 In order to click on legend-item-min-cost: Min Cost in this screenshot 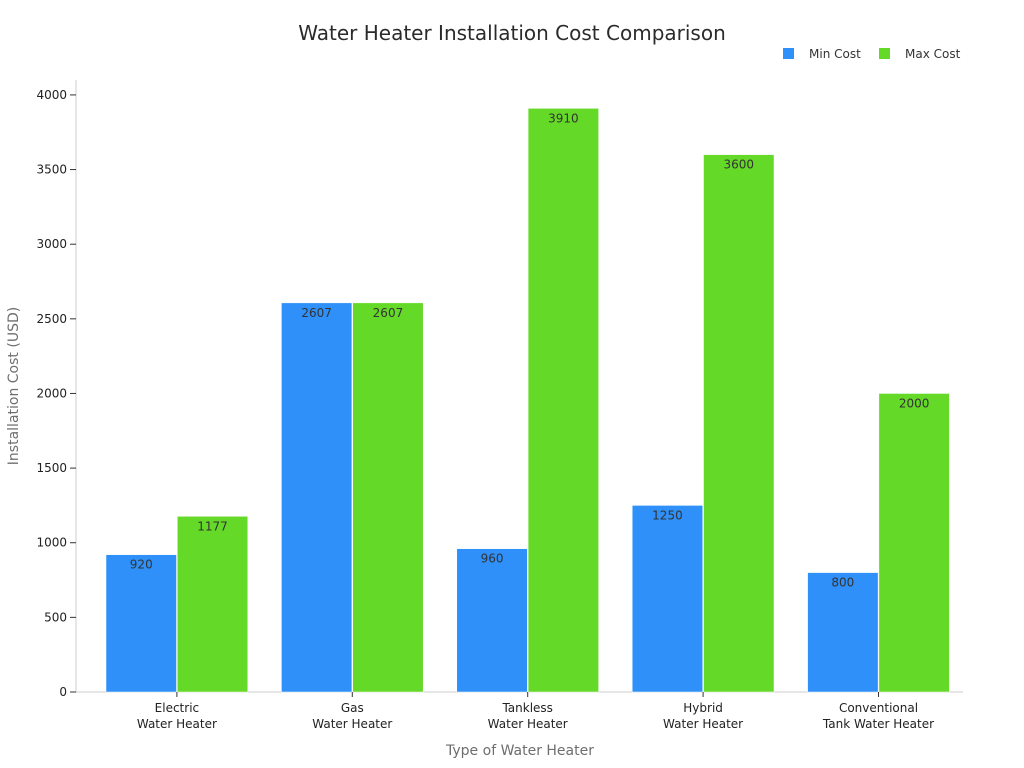, I will do `click(822, 54)`.